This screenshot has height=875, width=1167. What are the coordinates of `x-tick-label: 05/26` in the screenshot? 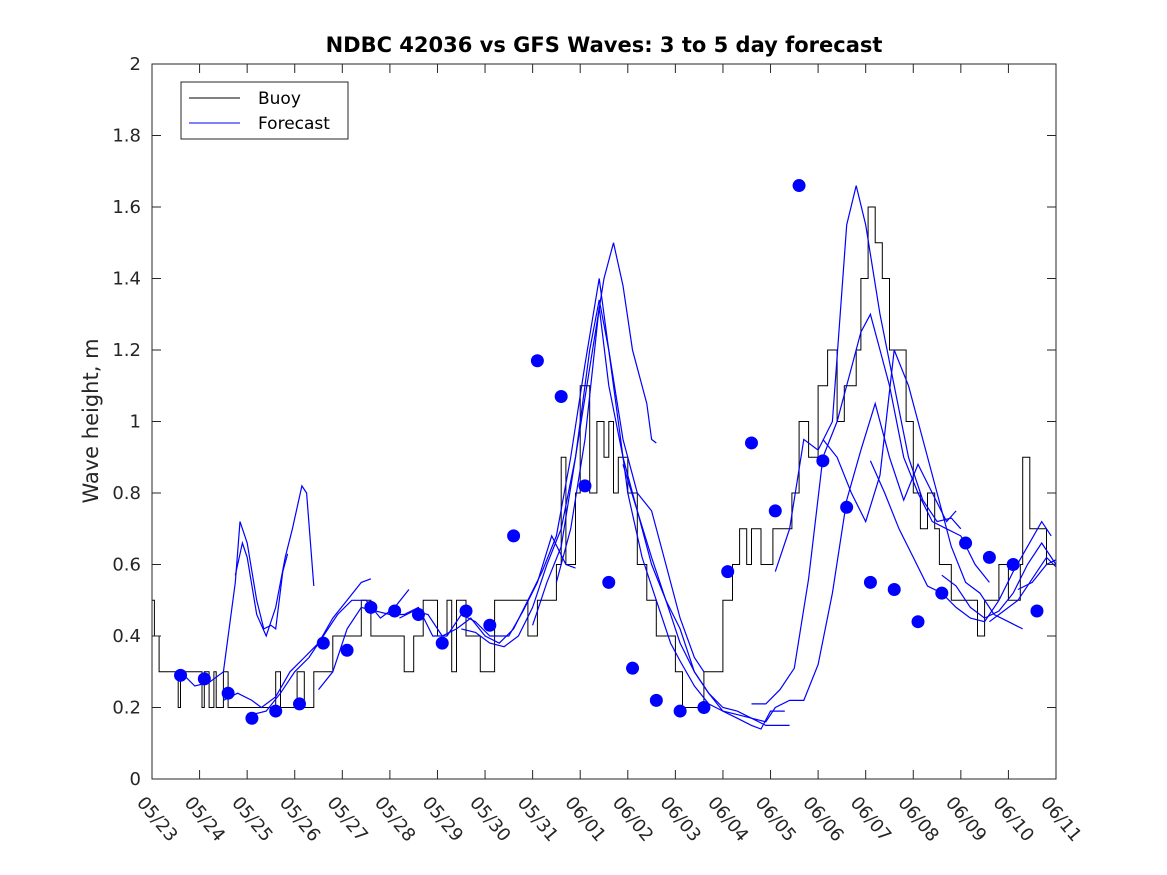 It's located at (299, 819).